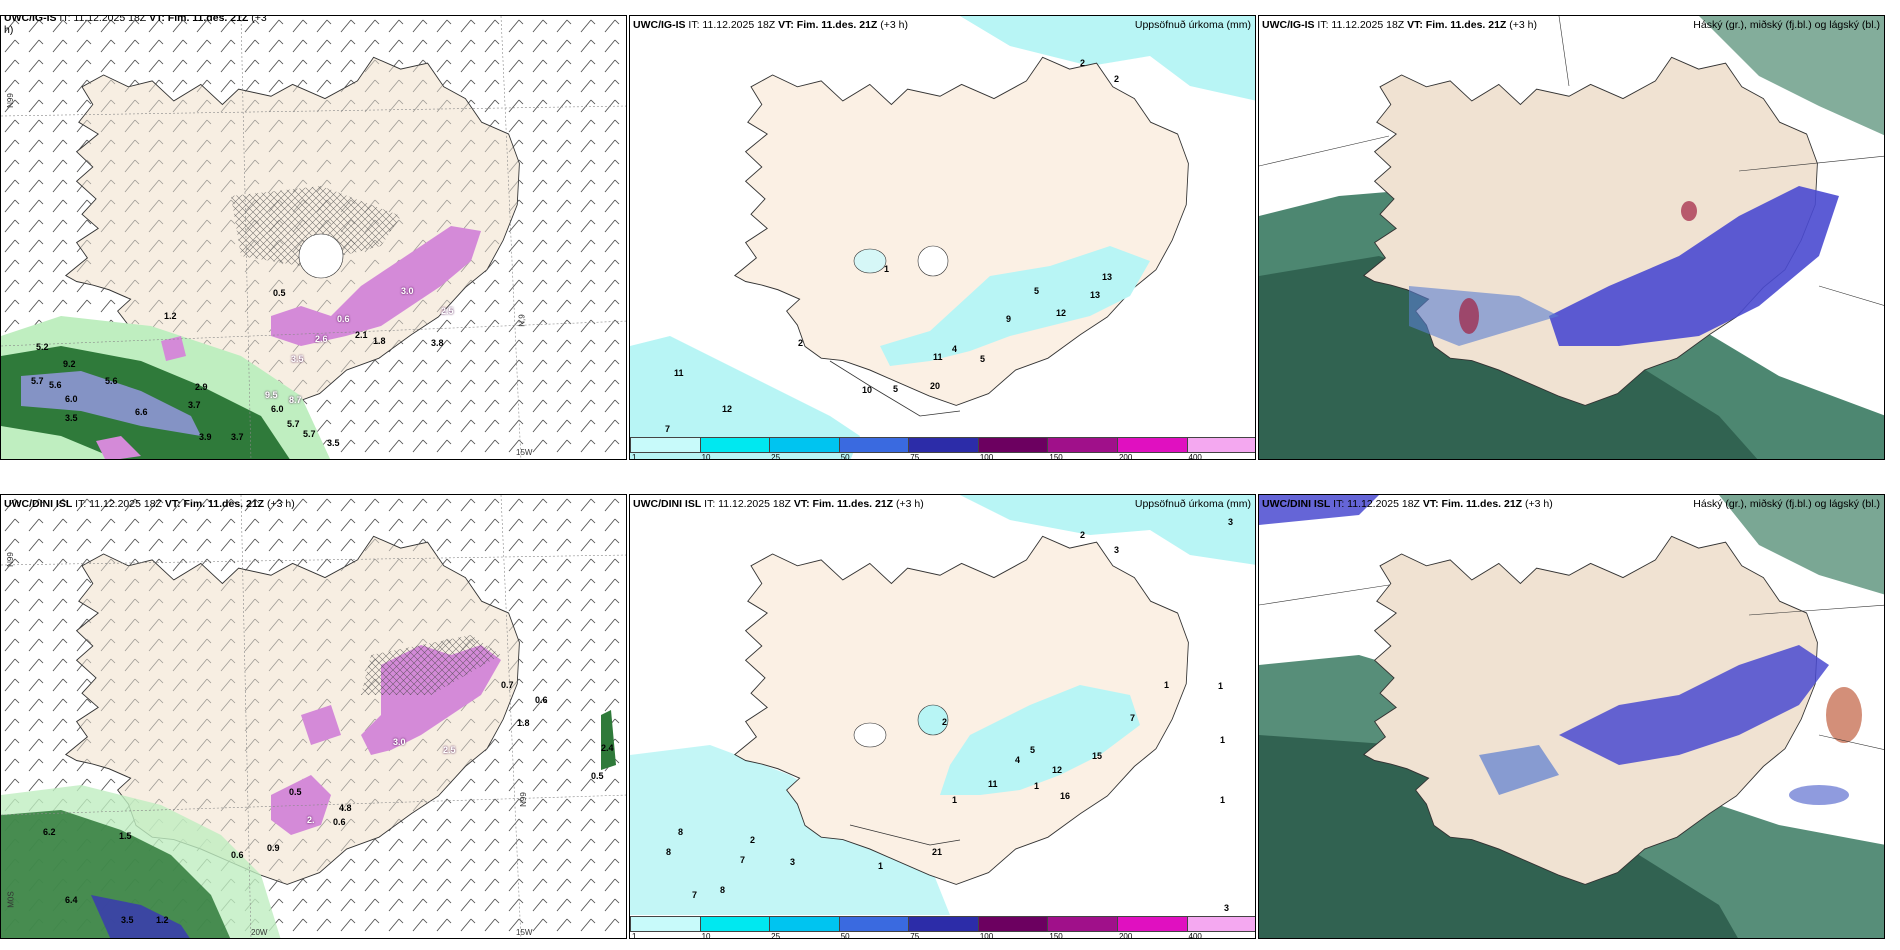 The height and width of the screenshot is (950, 1900). I want to click on value-label: 3.7, so click(237, 437).